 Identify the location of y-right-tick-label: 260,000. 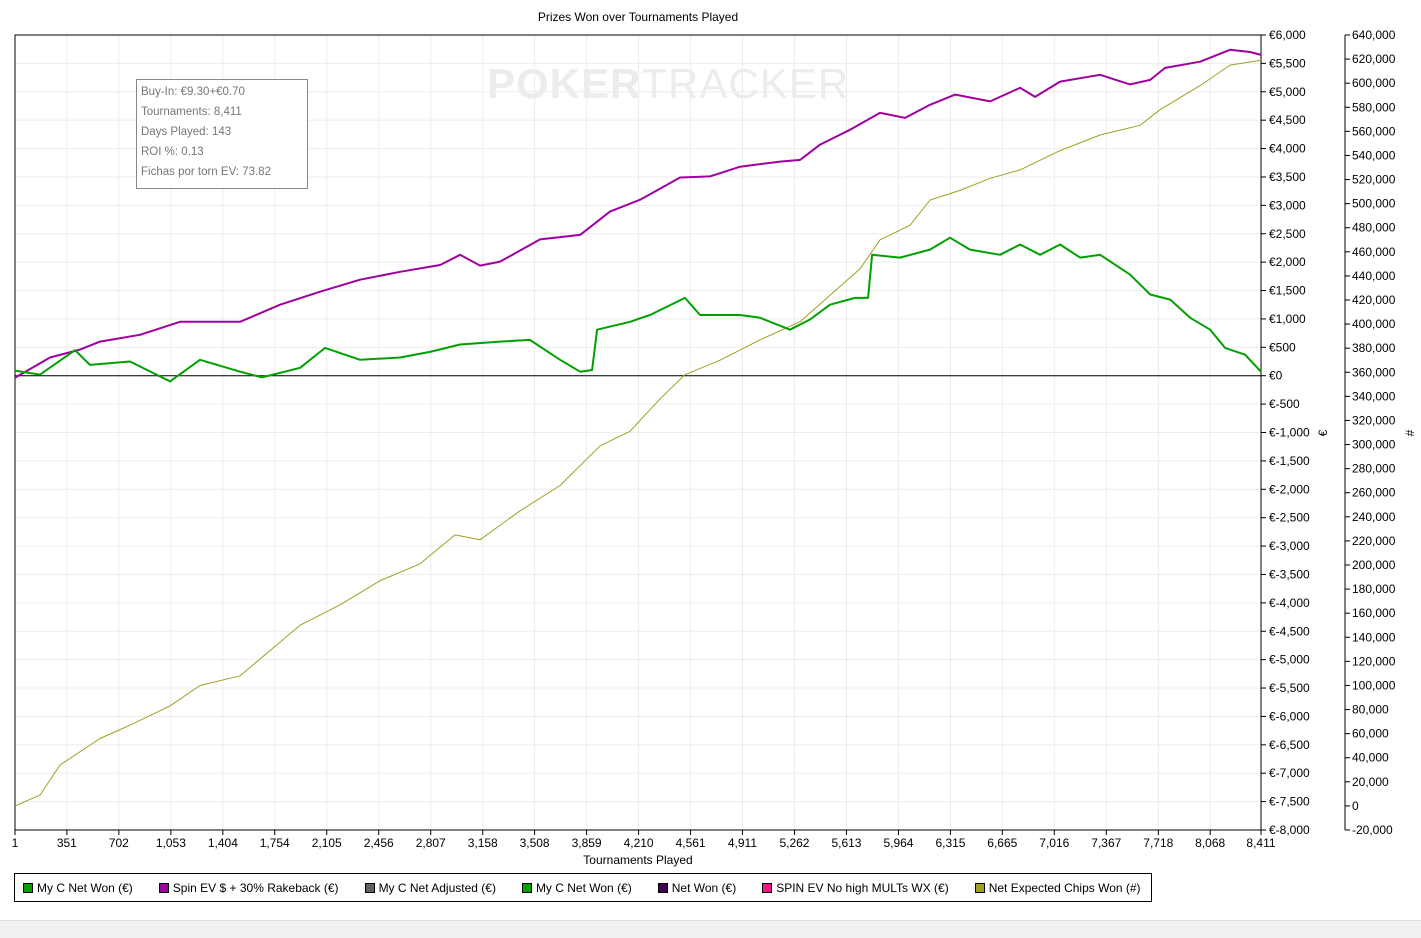
(1374, 493).